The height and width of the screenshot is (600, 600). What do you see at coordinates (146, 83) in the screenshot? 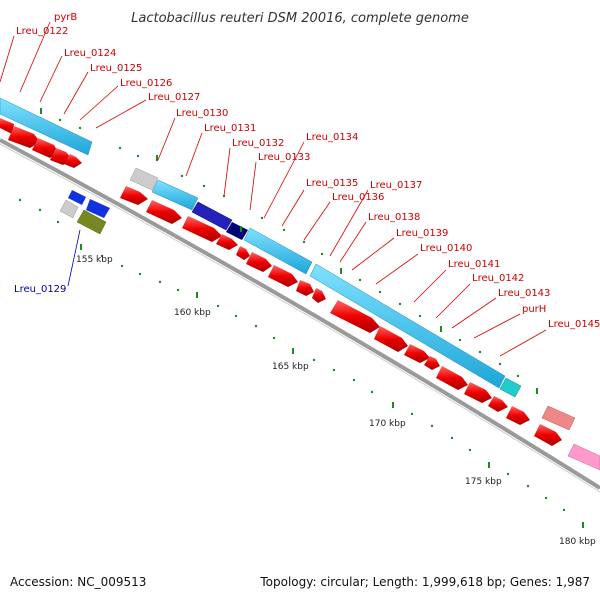
I see `gene-label-lreu-0126: Lreu_0126` at bounding box center [146, 83].